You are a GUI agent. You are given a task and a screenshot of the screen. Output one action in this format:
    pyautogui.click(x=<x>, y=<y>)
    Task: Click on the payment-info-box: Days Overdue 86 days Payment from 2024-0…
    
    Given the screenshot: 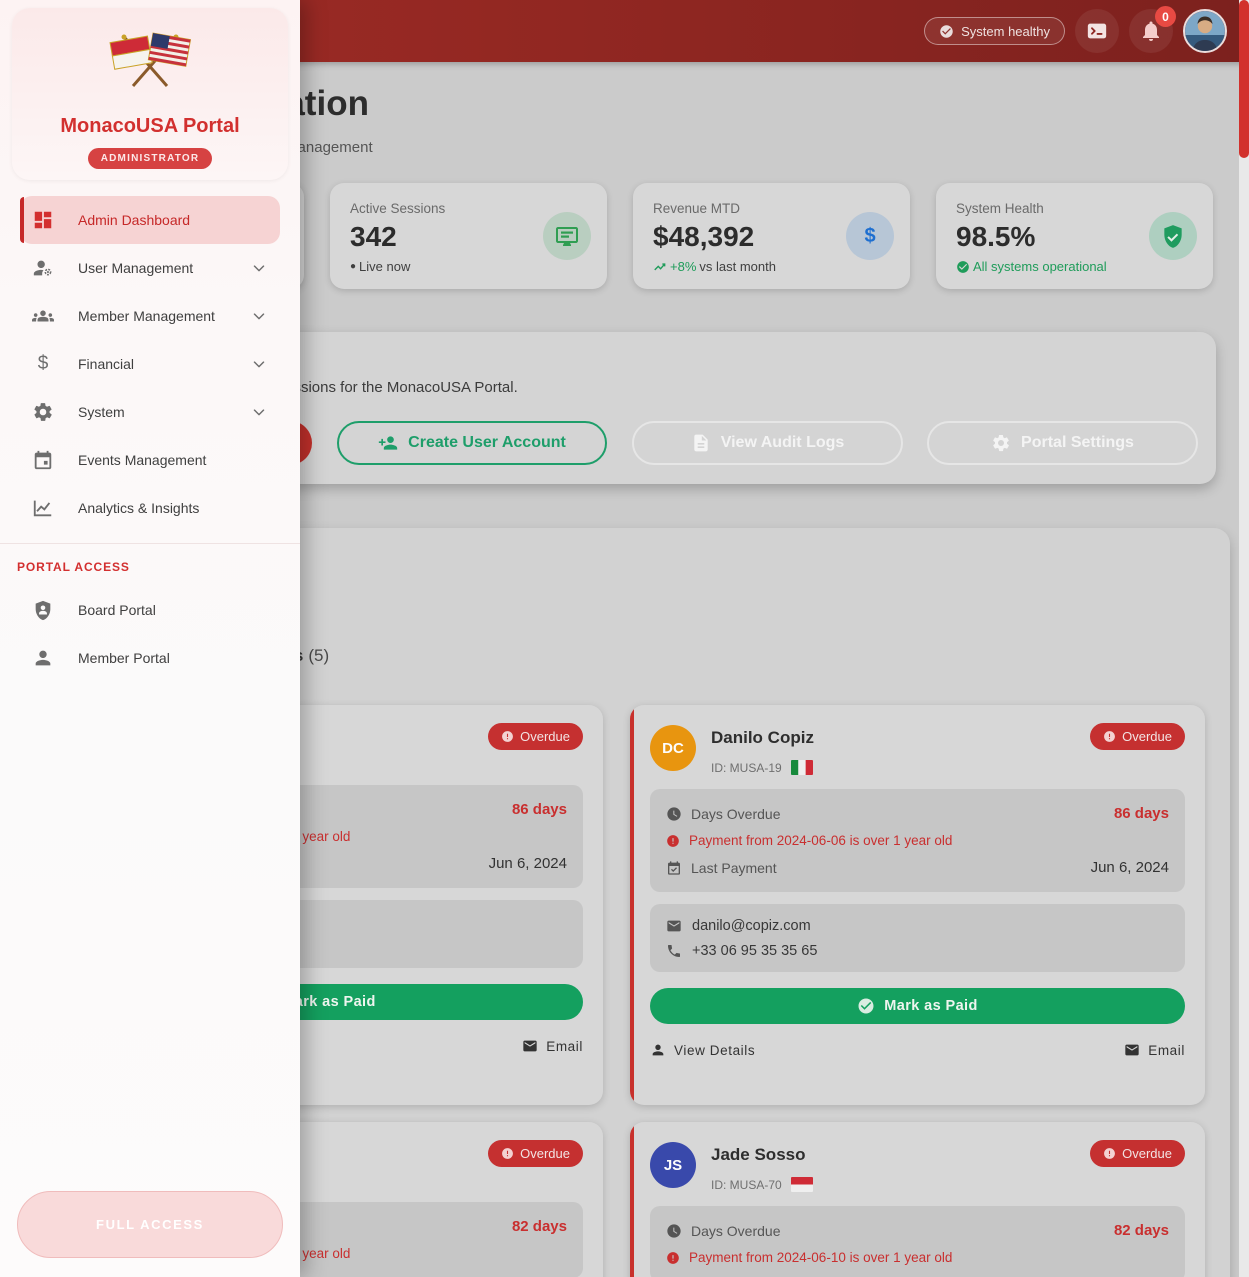 What is the action you would take?
    pyautogui.click(x=917, y=840)
    